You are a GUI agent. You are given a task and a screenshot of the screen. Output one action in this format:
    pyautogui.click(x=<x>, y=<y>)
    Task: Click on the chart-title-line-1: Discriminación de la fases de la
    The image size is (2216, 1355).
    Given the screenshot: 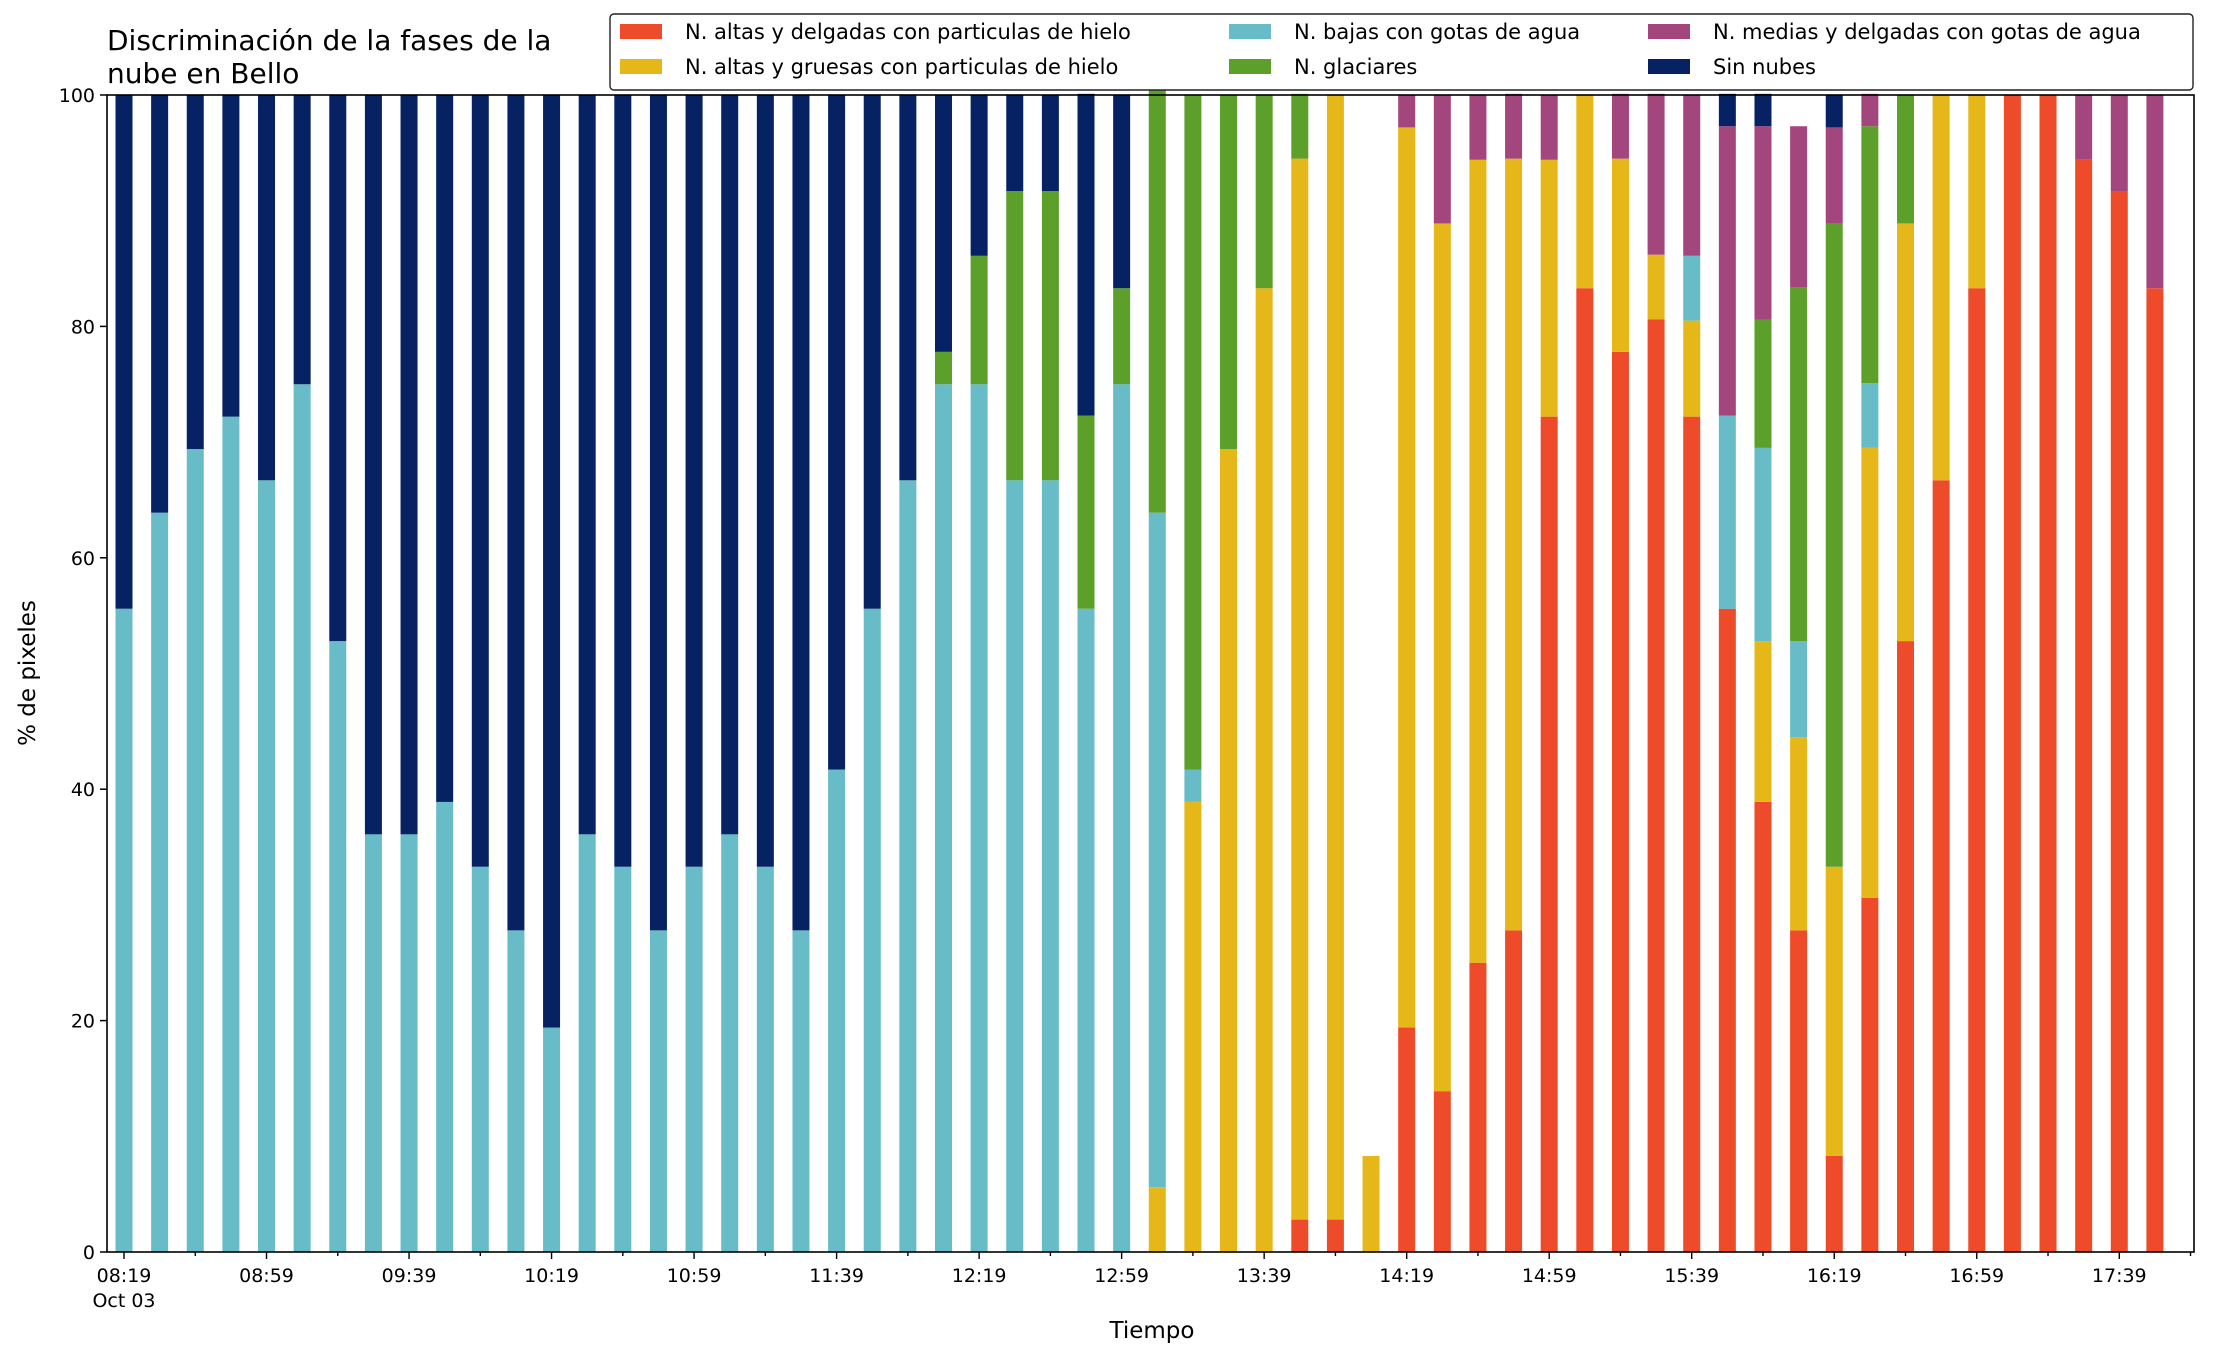 What is the action you would take?
    pyautogui.click(x=329, y=40)
    